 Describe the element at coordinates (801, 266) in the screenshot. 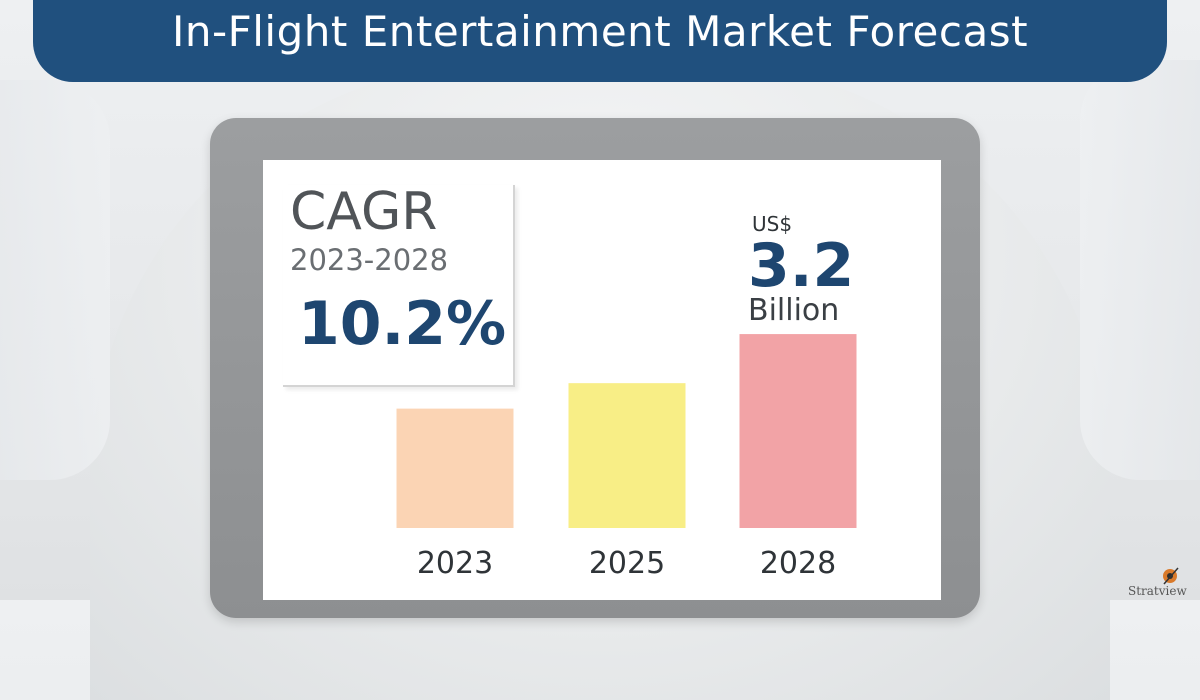

I see `forecast-value: 3.2` at that location.